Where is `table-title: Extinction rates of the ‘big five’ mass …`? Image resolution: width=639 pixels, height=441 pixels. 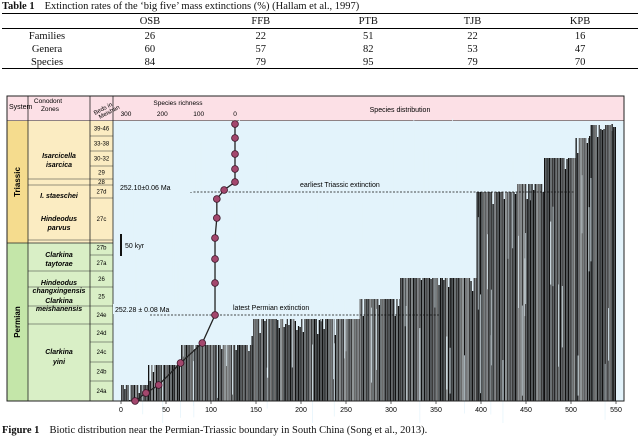
table-title: Extinction rates of the ‘big five’ mass … is located at coordinates (202, 6).